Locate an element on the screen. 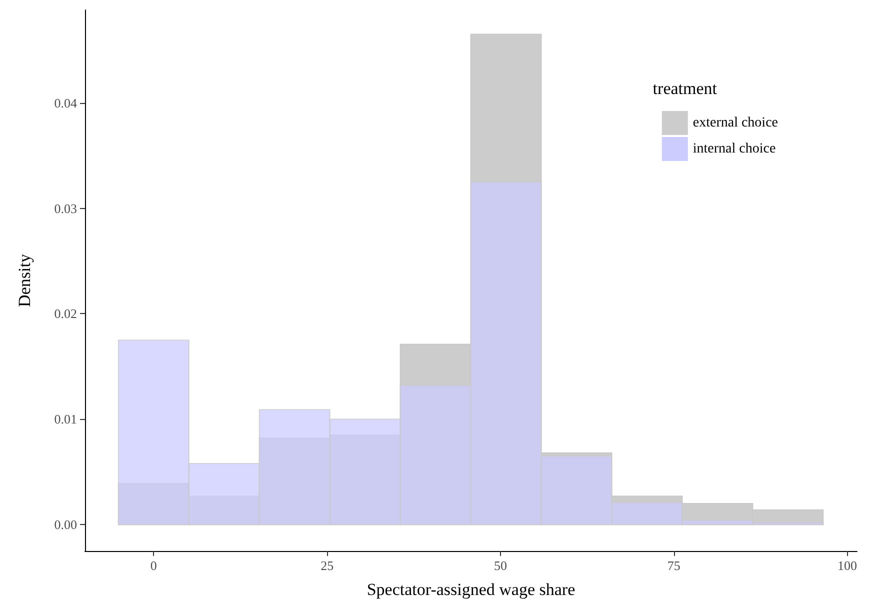  y-tick-label: 0.02 is located at coordinates (65, 314).